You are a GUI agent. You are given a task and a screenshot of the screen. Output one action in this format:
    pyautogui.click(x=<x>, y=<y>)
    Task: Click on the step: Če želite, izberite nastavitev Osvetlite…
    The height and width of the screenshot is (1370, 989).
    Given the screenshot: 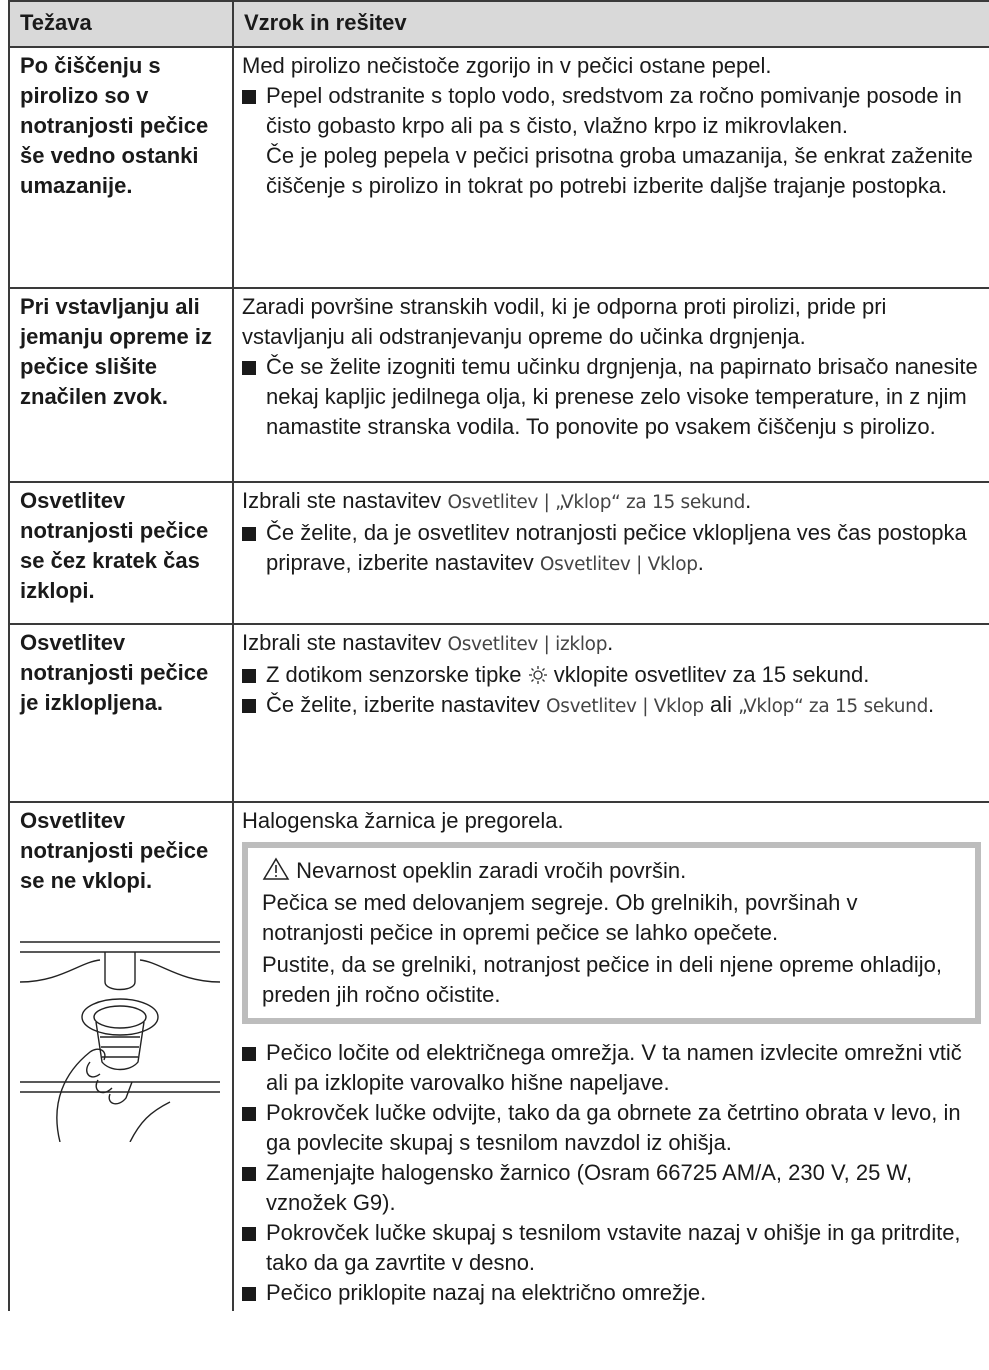 What is the action you would take?
    pyautogui.click(x=611, y=706)
    